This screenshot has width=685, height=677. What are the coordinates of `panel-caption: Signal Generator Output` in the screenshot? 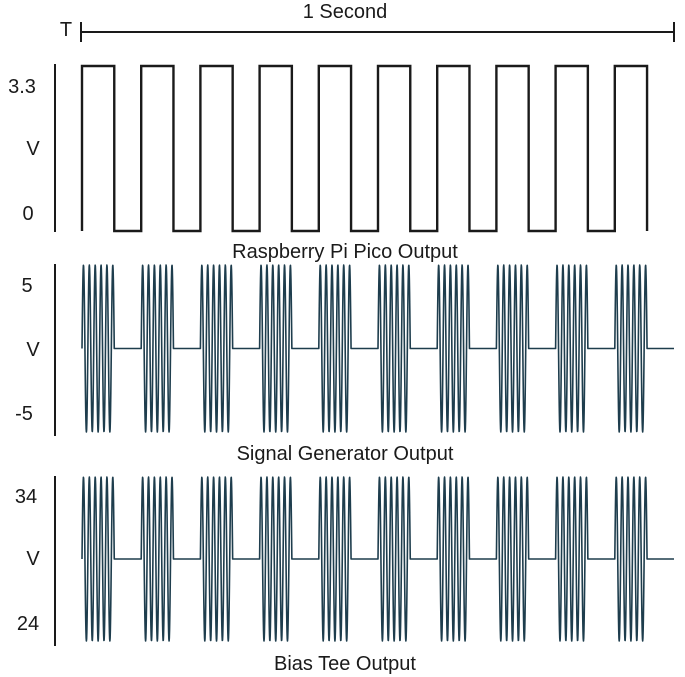 It's located at (345, 454).